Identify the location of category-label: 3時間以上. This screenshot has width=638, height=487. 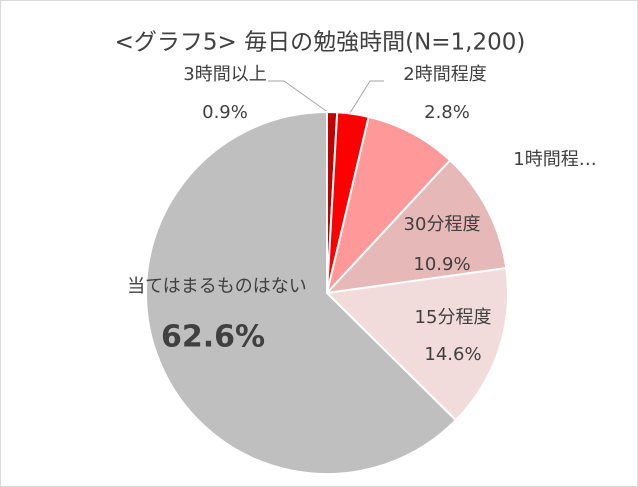
(224, 74).